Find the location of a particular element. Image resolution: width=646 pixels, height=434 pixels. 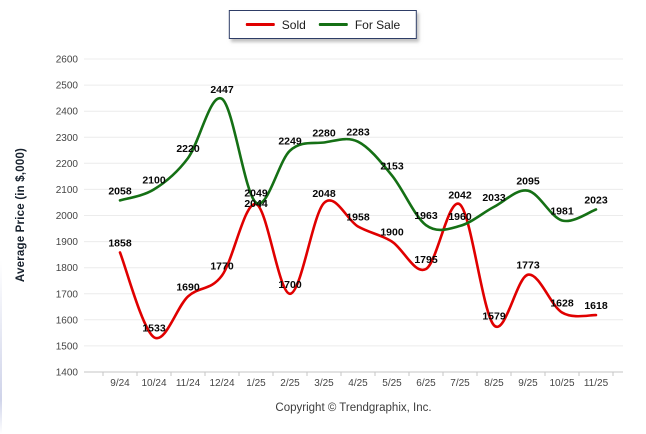

data-label: 1628 is located at coordinates (562, 304).